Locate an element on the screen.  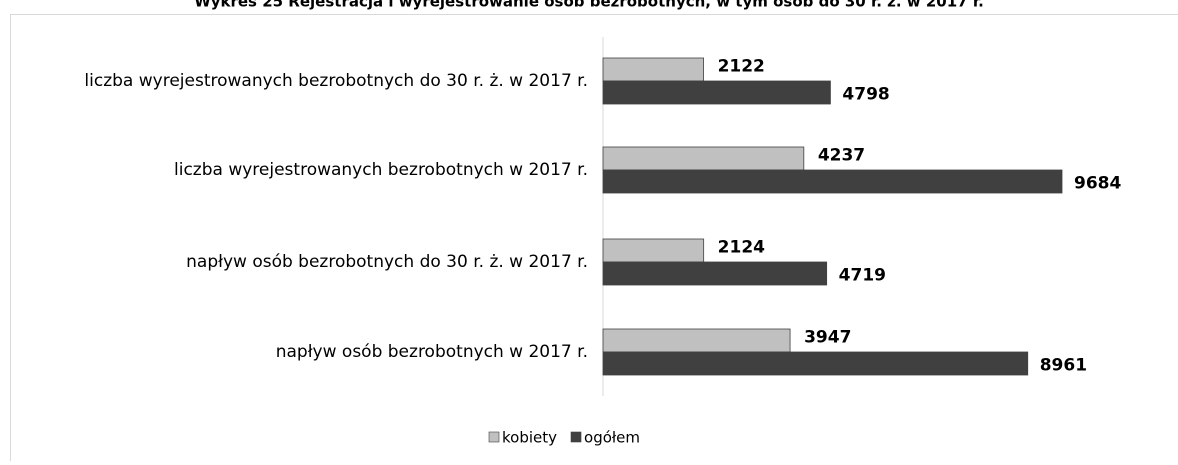
value-label: 4719 is located at coordinates (862, 276).